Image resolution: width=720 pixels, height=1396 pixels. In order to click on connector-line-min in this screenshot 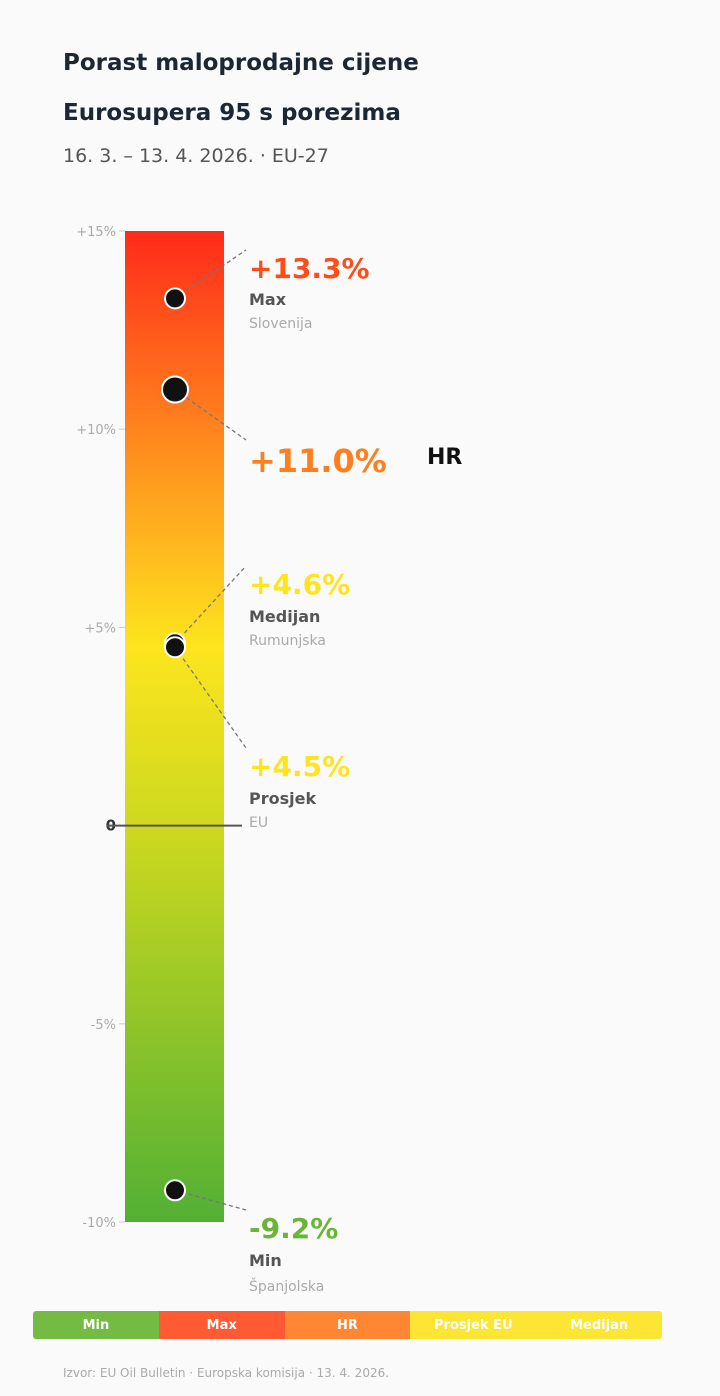, I will do `click(210, 1200)`.